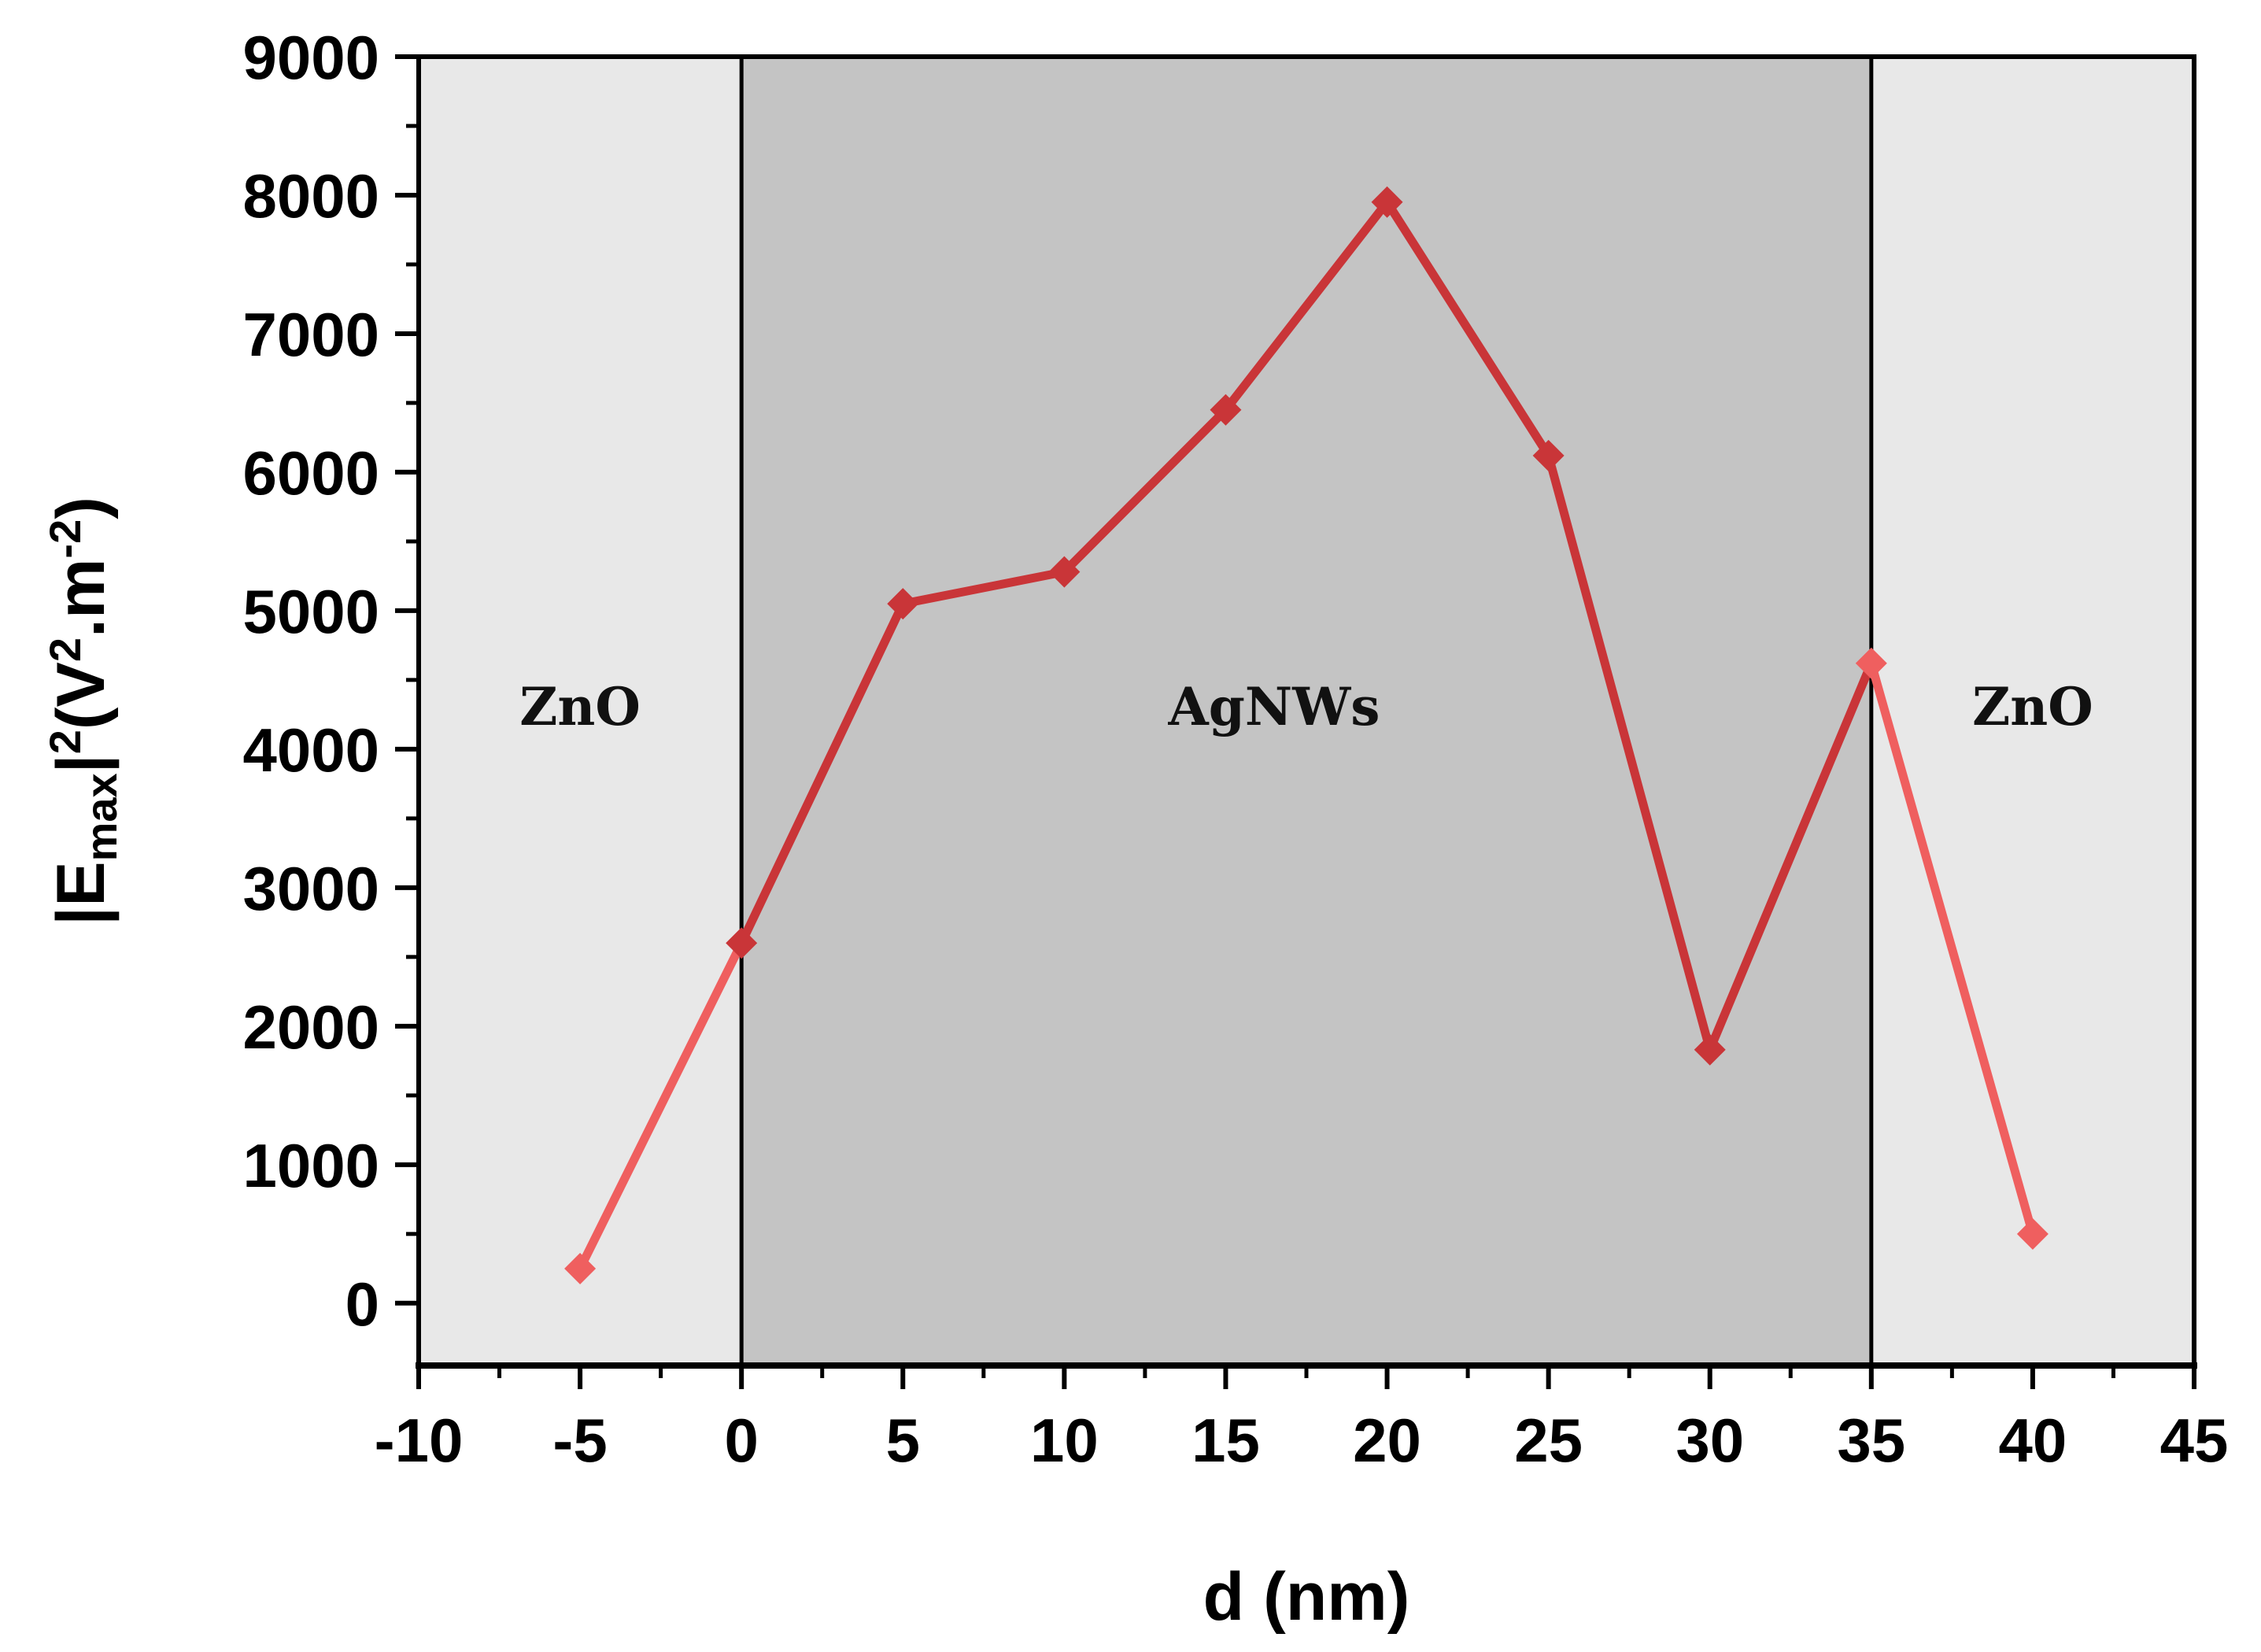 Image resolution: width=2261 pixels, height=1652 pixels. What do you see at coordinates (1387, 1441) in the screenshot?
I see `x-tick-label: 20` at bounding box center [1387, 1441].